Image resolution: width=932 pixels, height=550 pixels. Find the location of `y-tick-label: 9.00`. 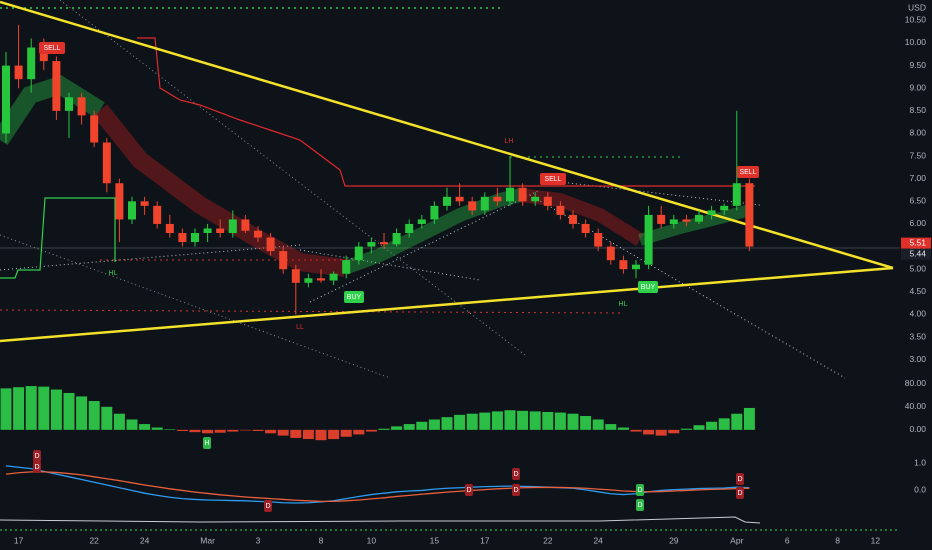

y-tick-label: 9.00 is located at coordinates (917, 87).